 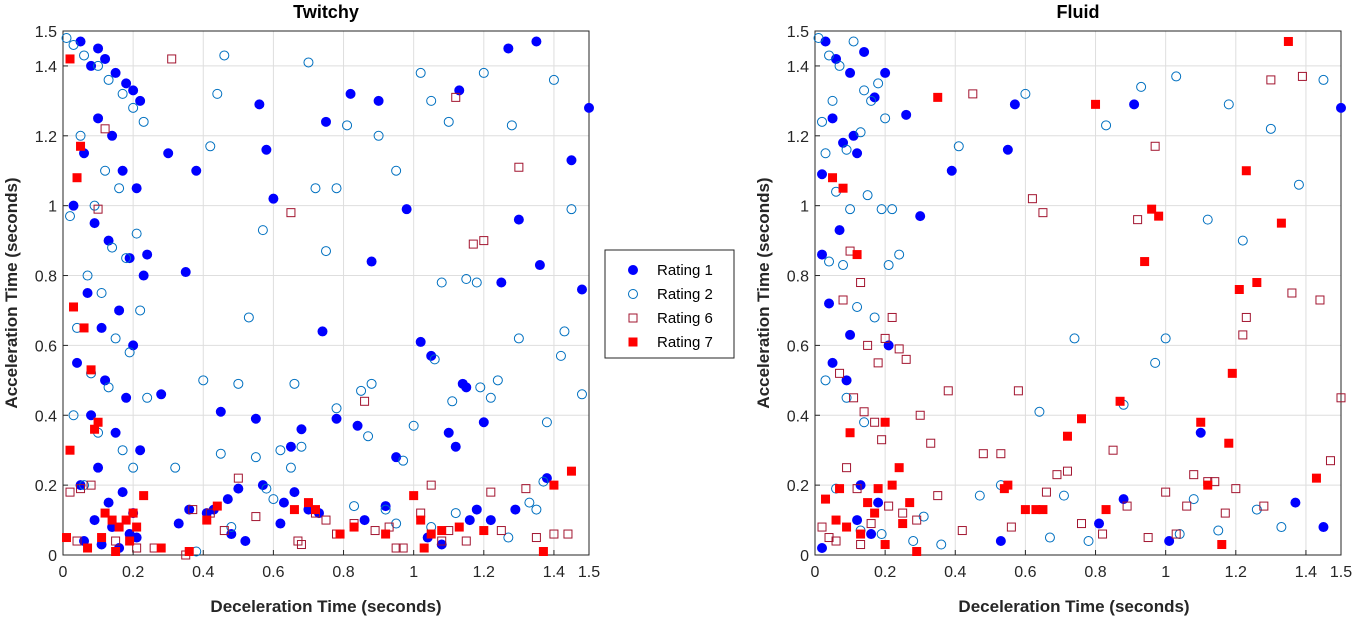 What do you see at coordinates (273, 572) in the screenshot?
I see `x-tick-label: 0.6` at bounding box center [273, 572].